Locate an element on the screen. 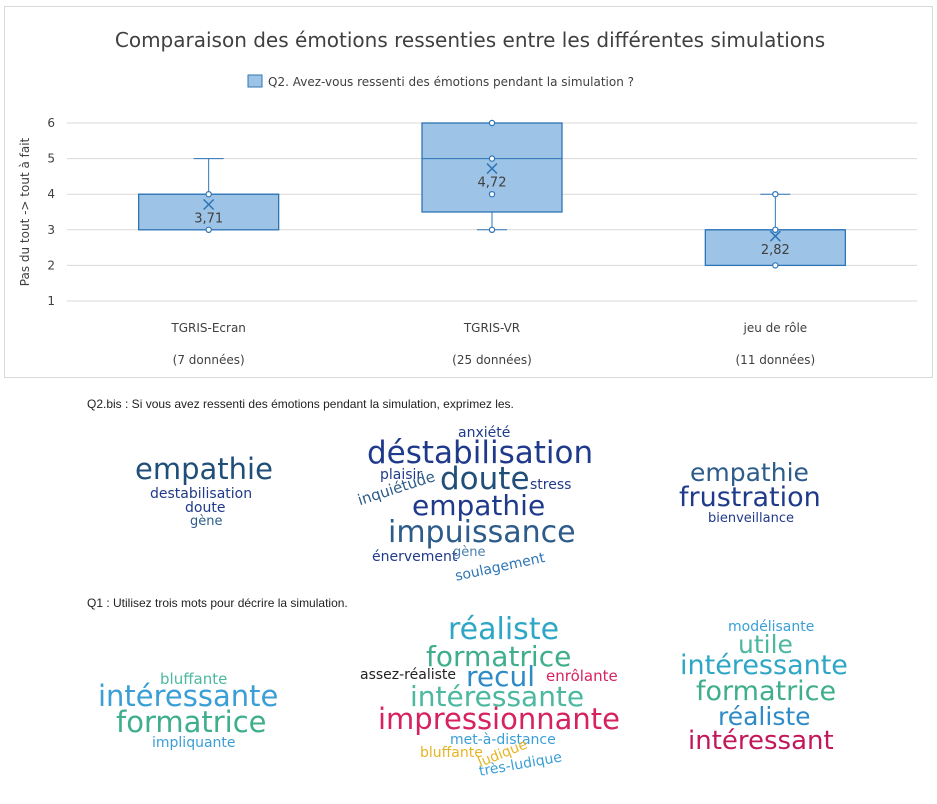  y-axis-label: Pas du tout -> tout à fait is located at coordinates (25, 211).